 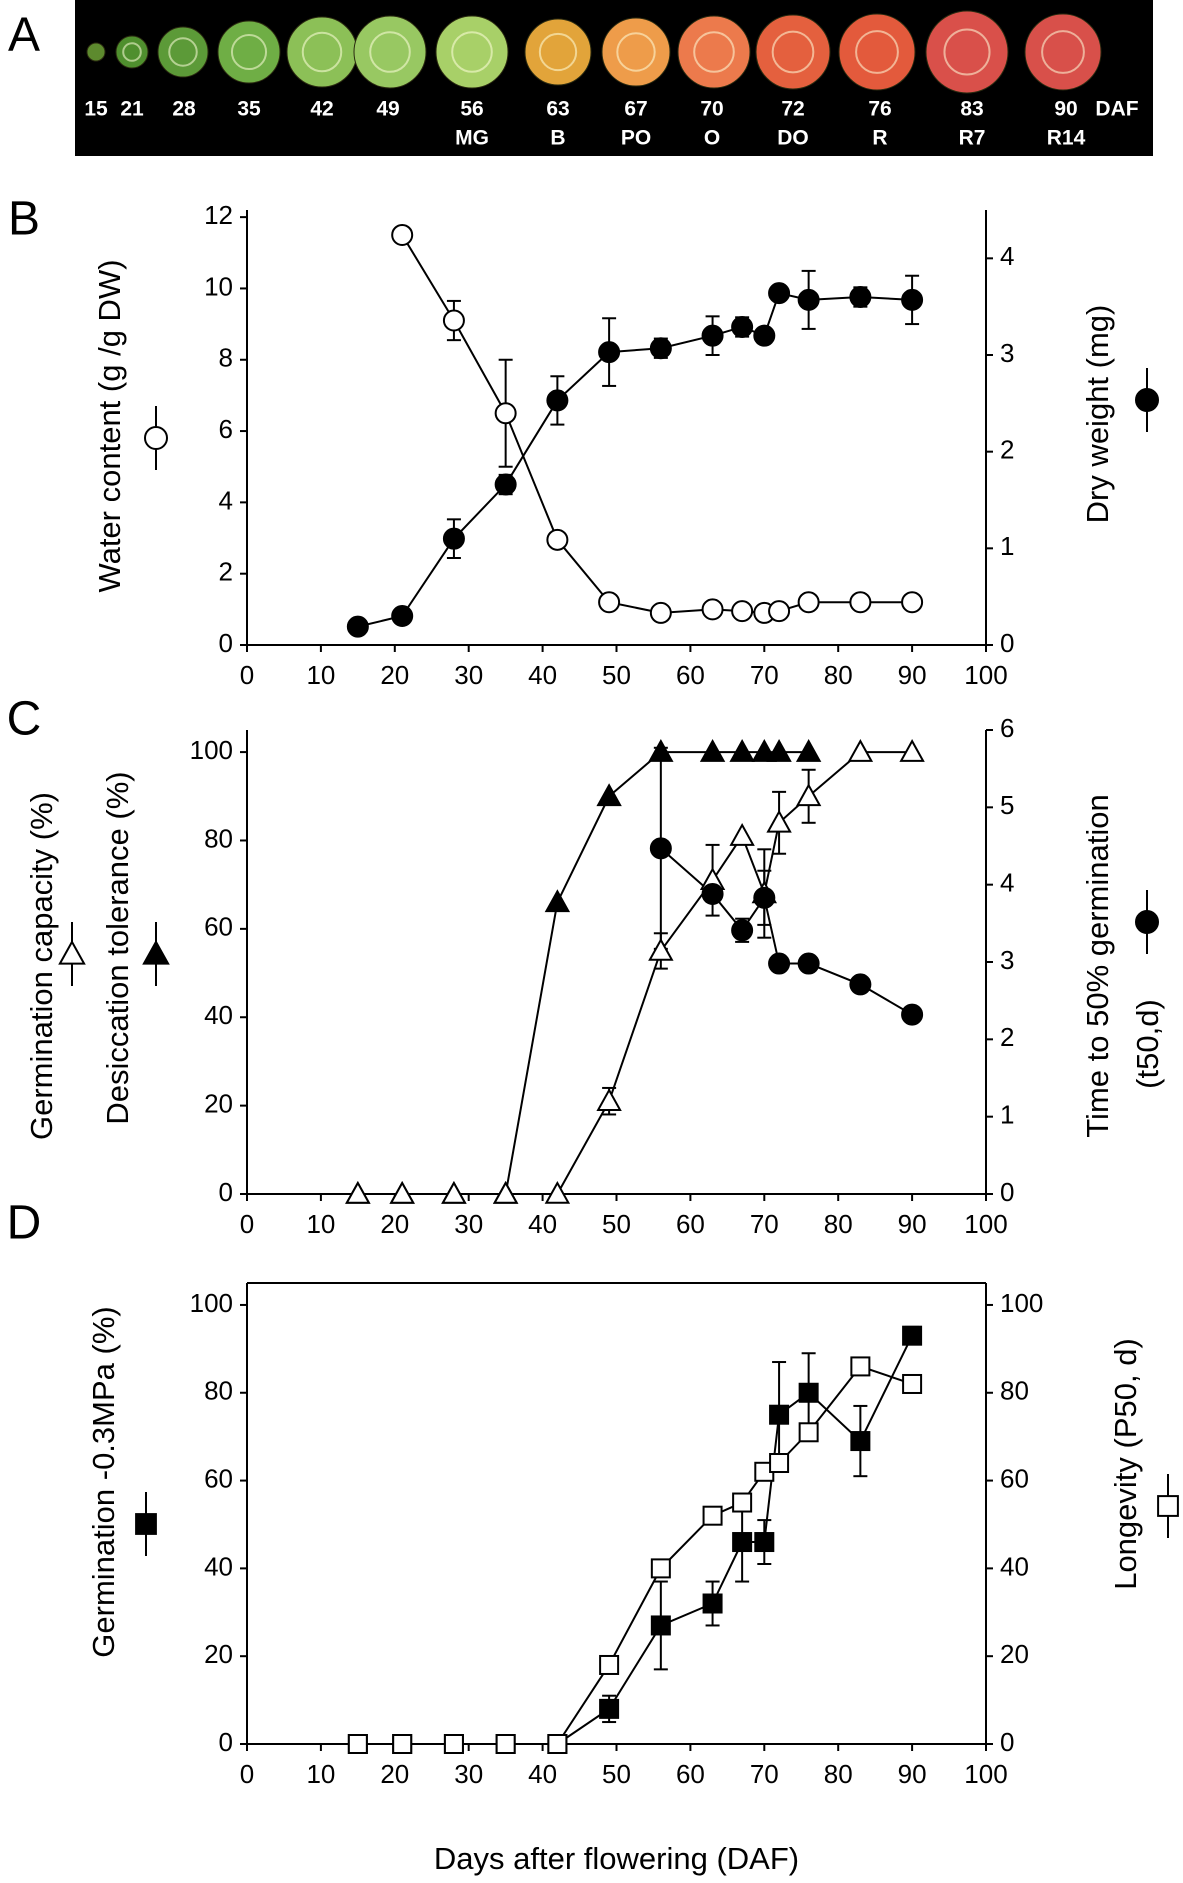 I want to click on y-tick-label: 60, so click(x=218, y=927).